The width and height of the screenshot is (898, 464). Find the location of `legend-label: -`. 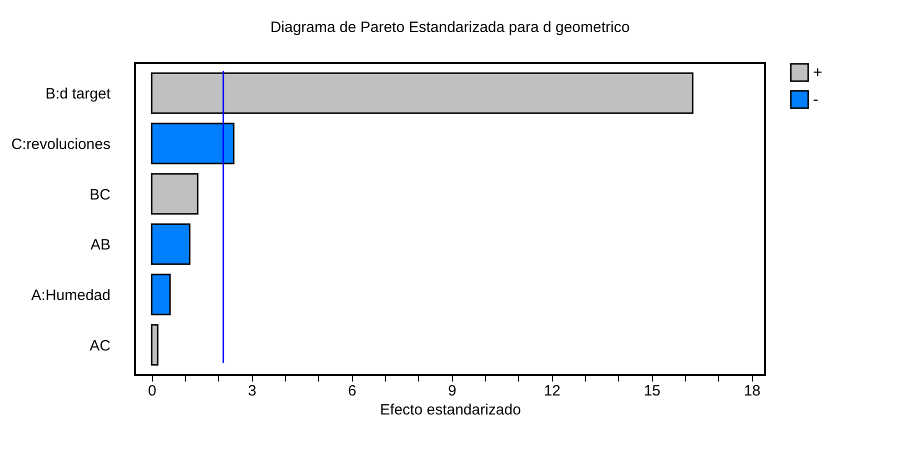

legend-label: - is located at coordinates (815, 100).